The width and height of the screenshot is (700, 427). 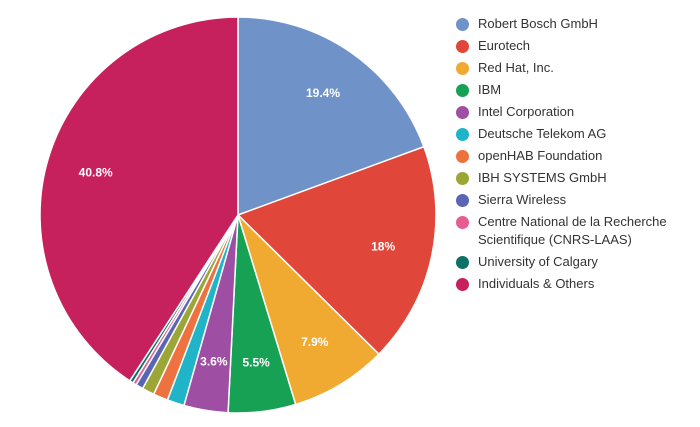 I want to click on legend-item: Eurotech, so click(x=578, y=46).